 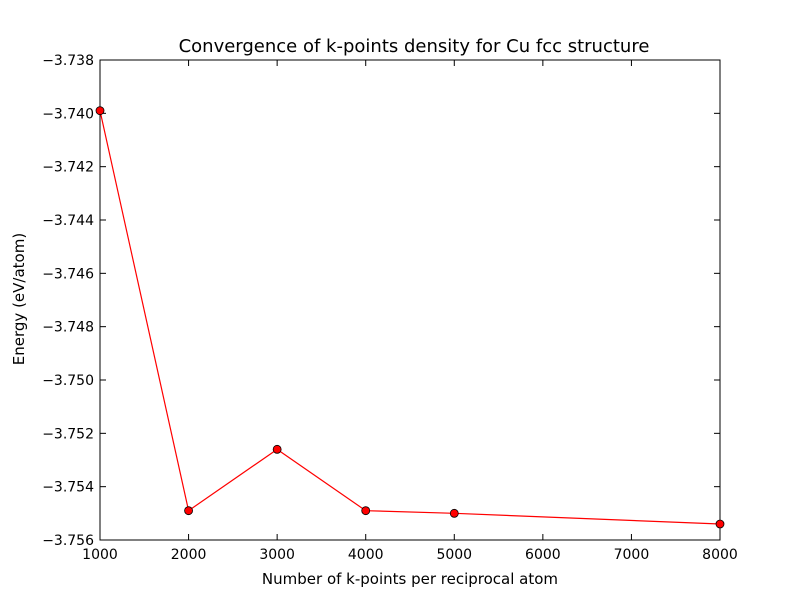 What do you see at coordinates (68, 328) in the screenshot?
I see `y-tick-label: −3.748` at bounding box center [68, 328].